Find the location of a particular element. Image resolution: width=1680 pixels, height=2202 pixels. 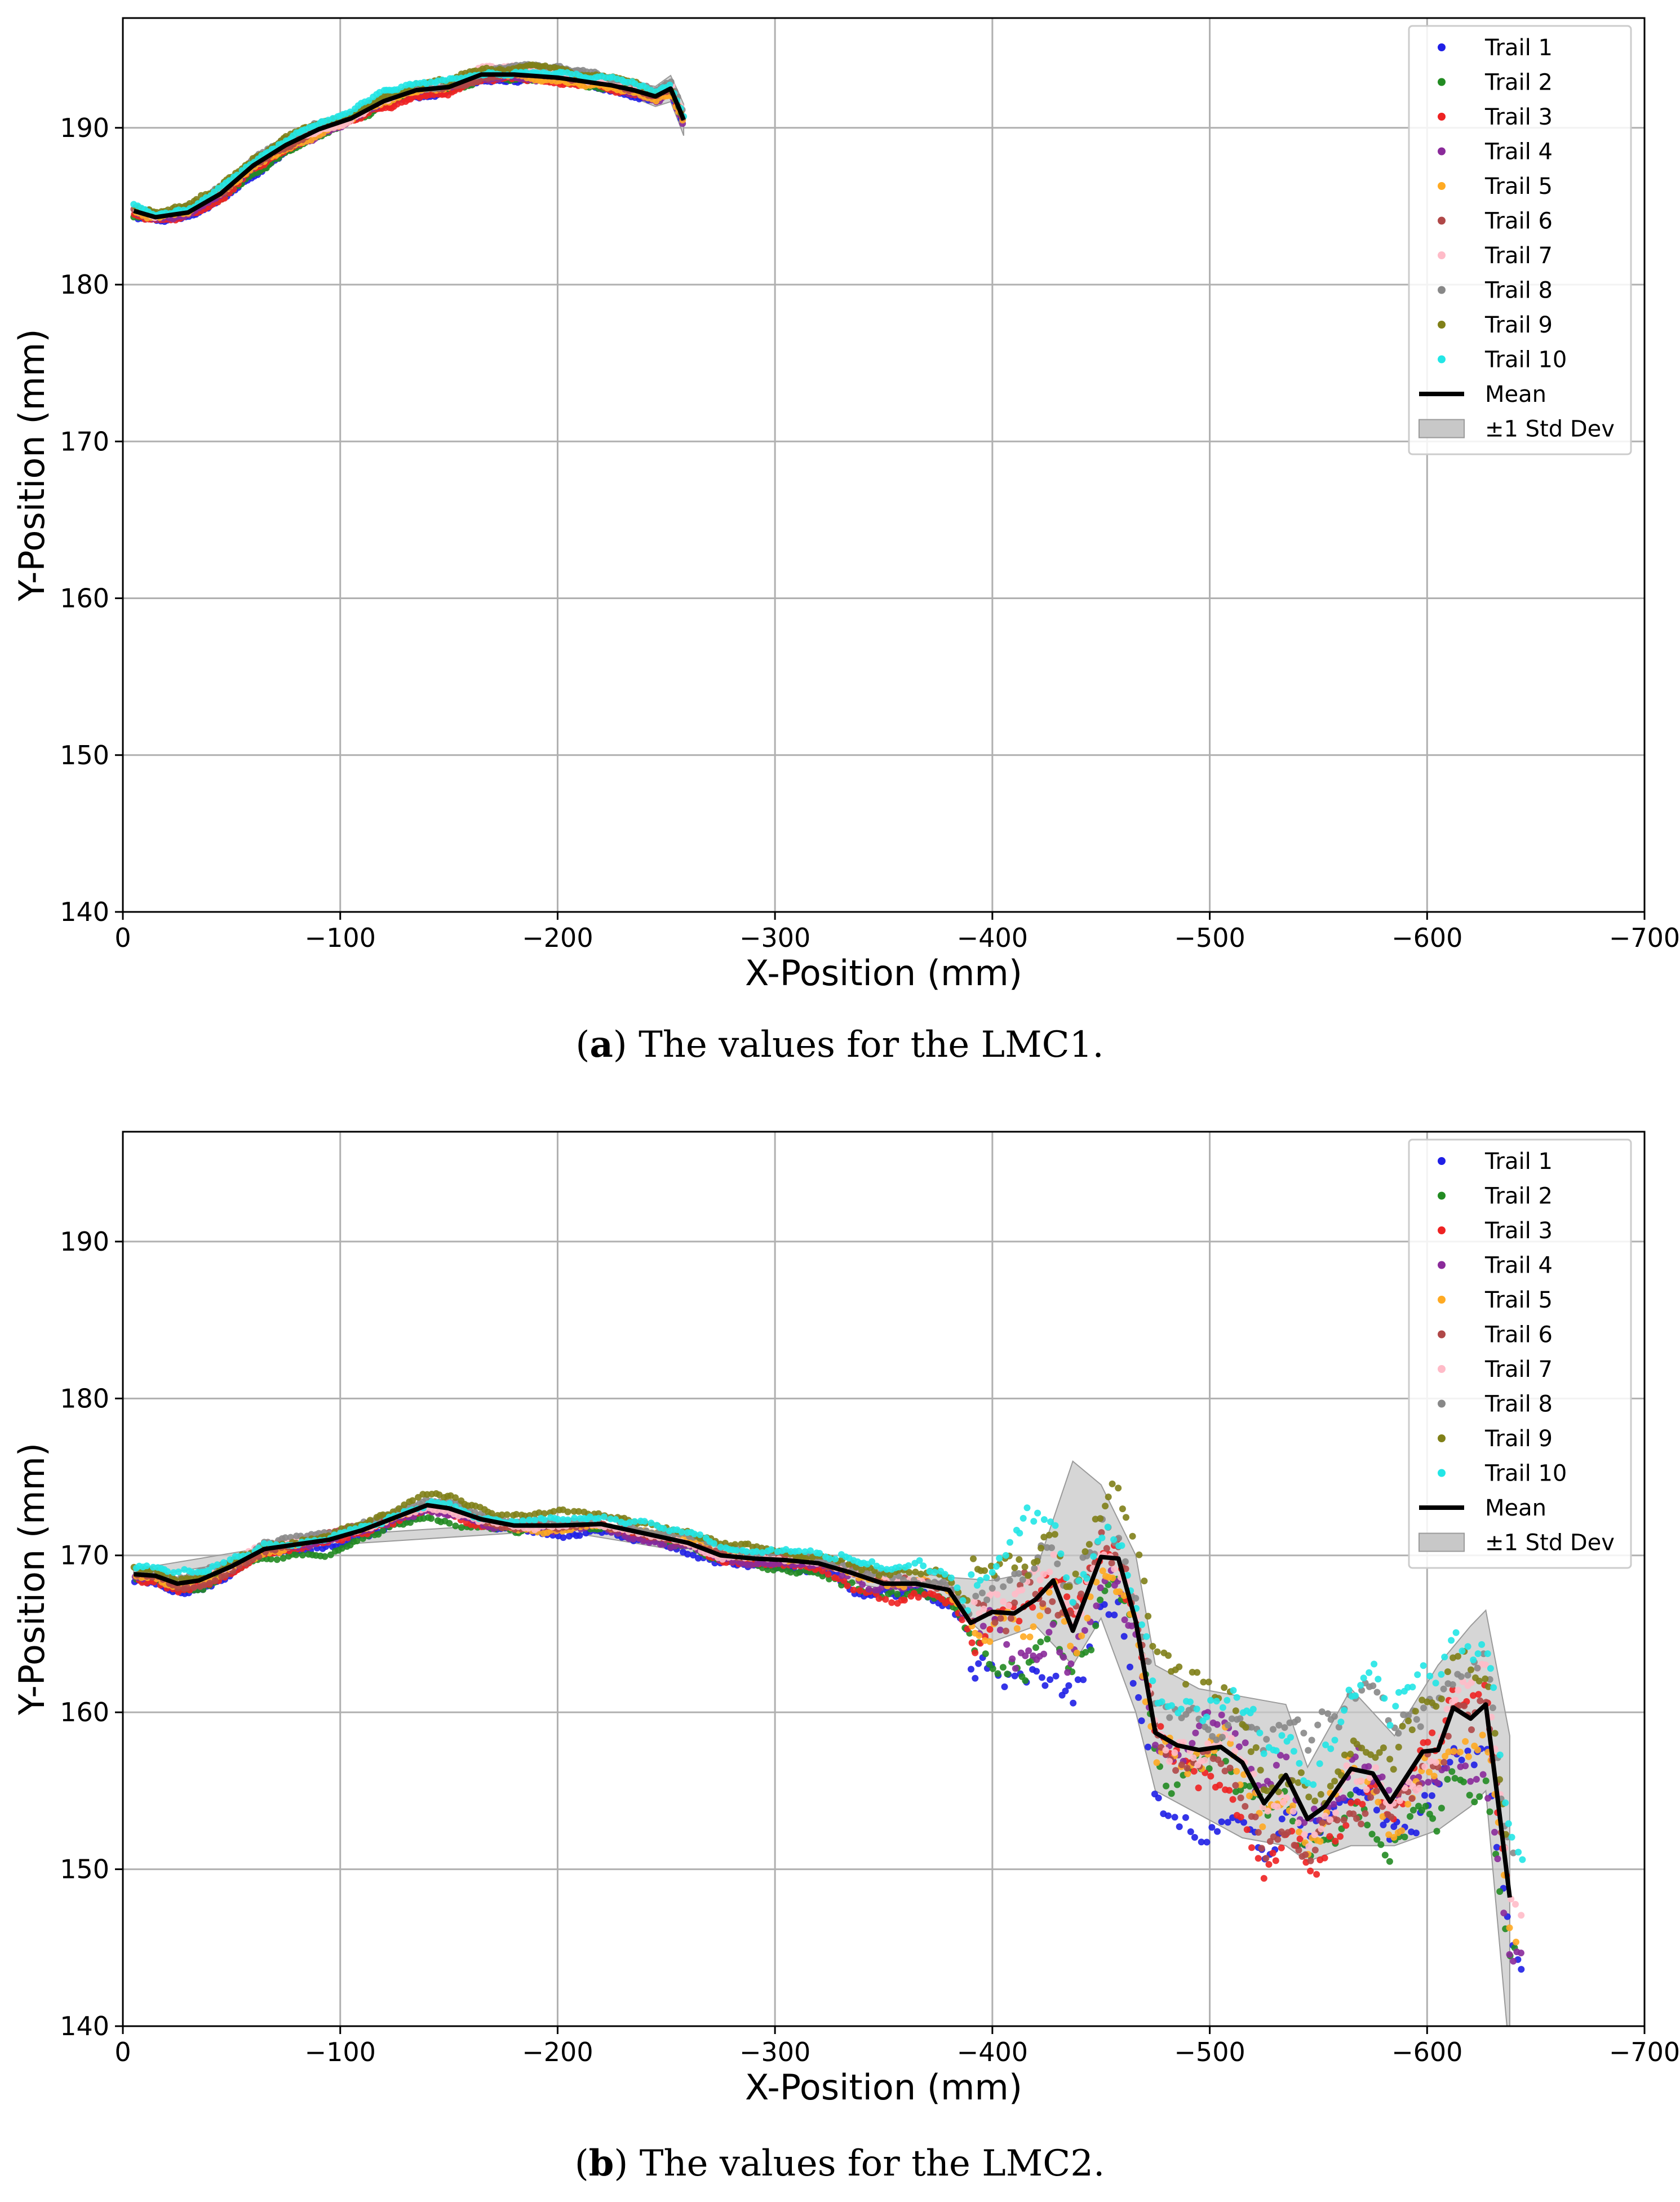

x-tick-label: −300 is located at coordinates (774, 2052).